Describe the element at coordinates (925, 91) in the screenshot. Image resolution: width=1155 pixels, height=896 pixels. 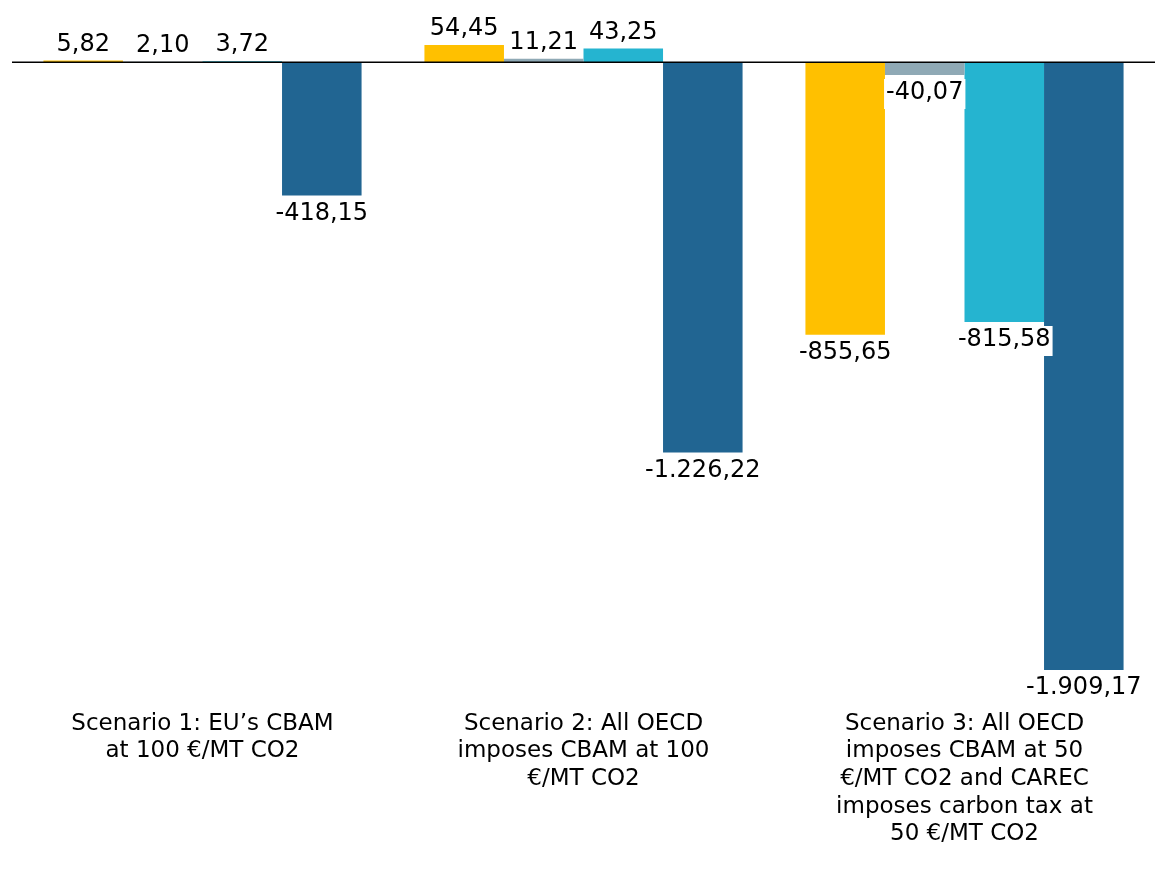
I see `data-label: -40,07` at that location.